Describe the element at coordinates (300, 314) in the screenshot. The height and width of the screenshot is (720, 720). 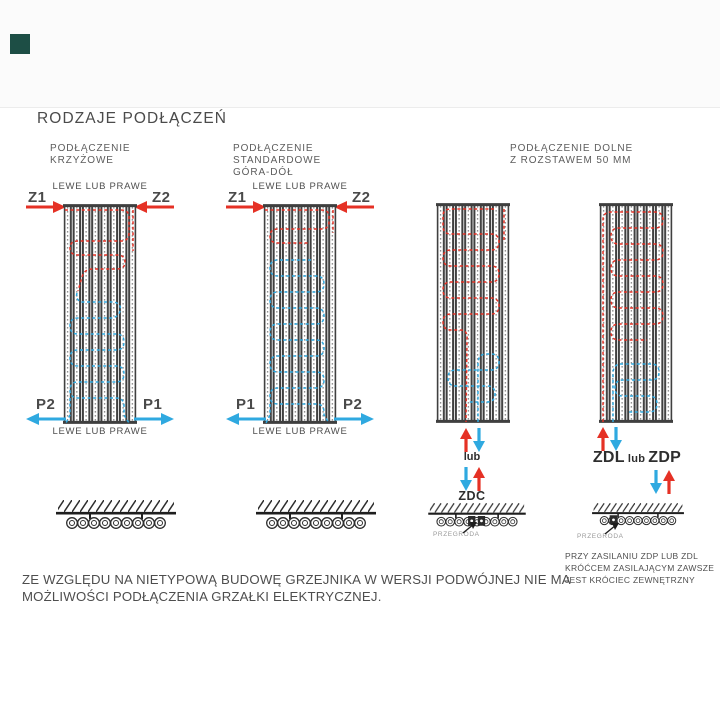
I see `radiator-diagram-standardowe` at that location.